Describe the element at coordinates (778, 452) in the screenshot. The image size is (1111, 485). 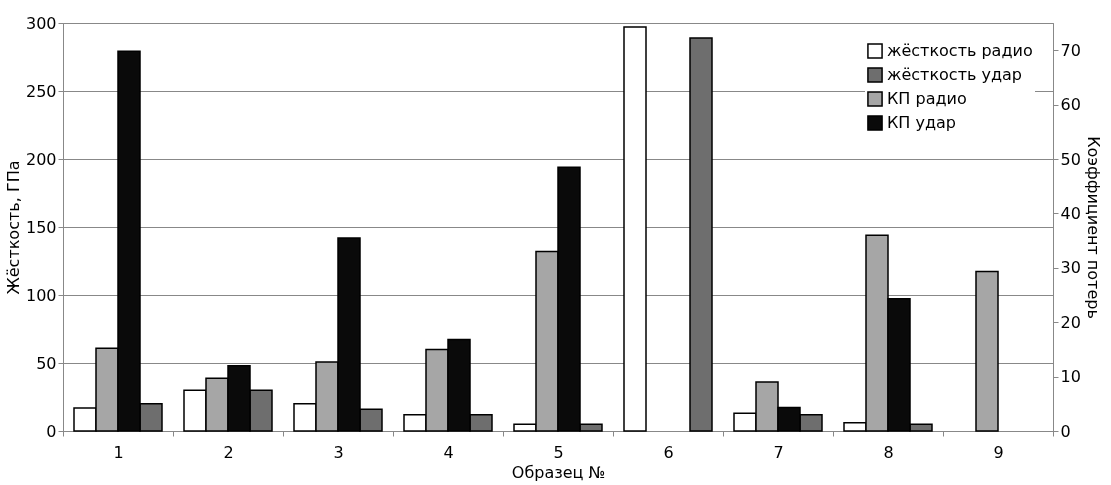
I see `x-tick-label: 7` at that location.